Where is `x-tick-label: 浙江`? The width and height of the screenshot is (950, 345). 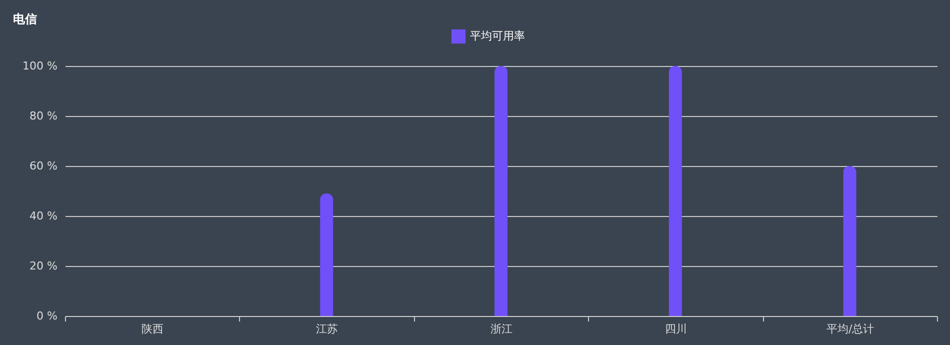
x-tick-label: 浙江 is located at coordinates (501, 329).